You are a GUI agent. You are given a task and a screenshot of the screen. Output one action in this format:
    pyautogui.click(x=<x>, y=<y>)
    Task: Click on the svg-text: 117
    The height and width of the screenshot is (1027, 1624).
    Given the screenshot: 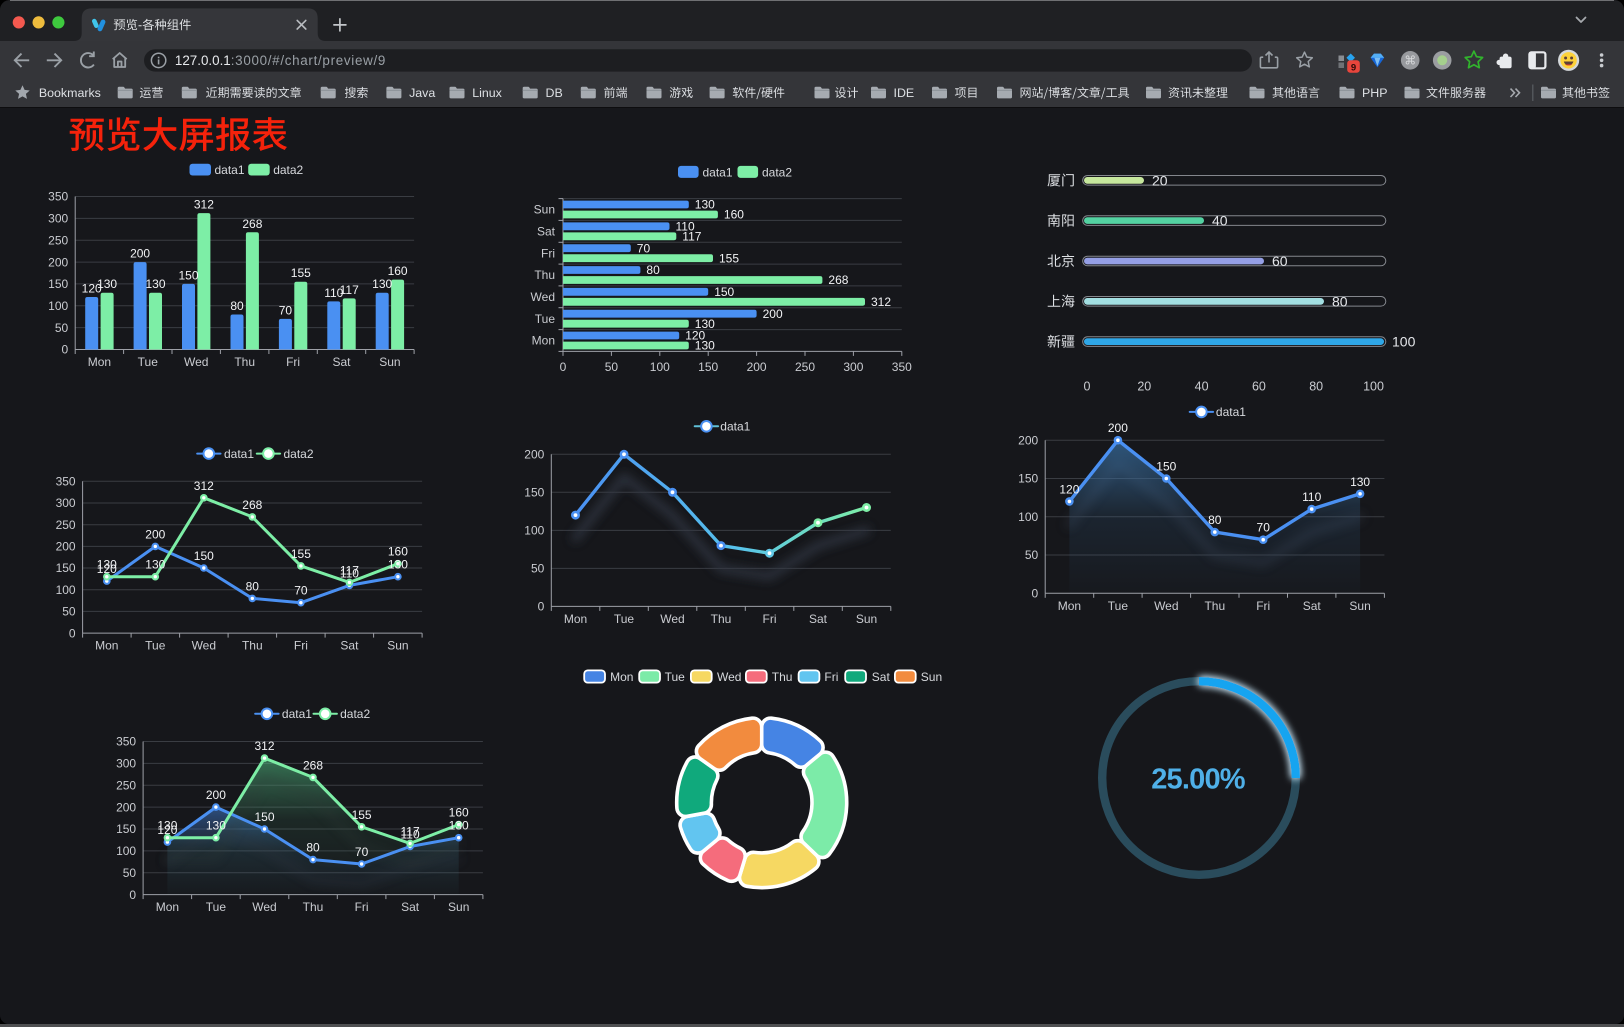 What is the action you would take?
    pyautogui.click(x=349, y=570)
    